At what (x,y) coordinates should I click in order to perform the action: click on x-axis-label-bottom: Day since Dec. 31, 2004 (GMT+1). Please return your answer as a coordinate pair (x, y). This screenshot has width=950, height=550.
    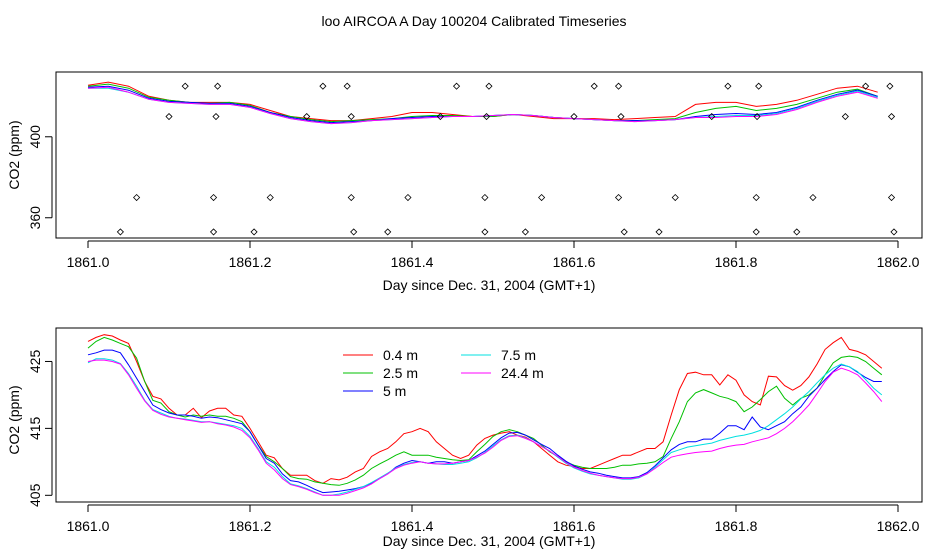
    Looking at the image, I should click on (489, 541).